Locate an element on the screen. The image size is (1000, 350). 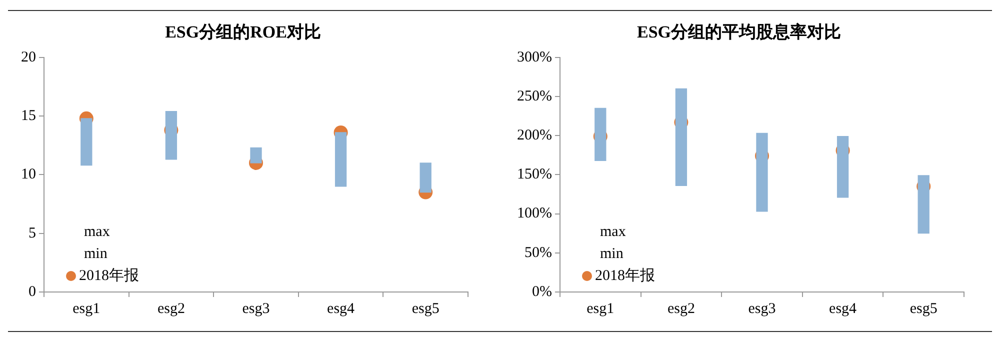
y-tick-label: 100% is located at coordinates (534, 214).